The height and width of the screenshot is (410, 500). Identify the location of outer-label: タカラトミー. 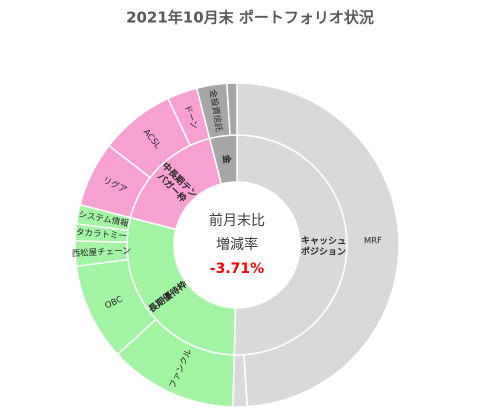
(102, 235).